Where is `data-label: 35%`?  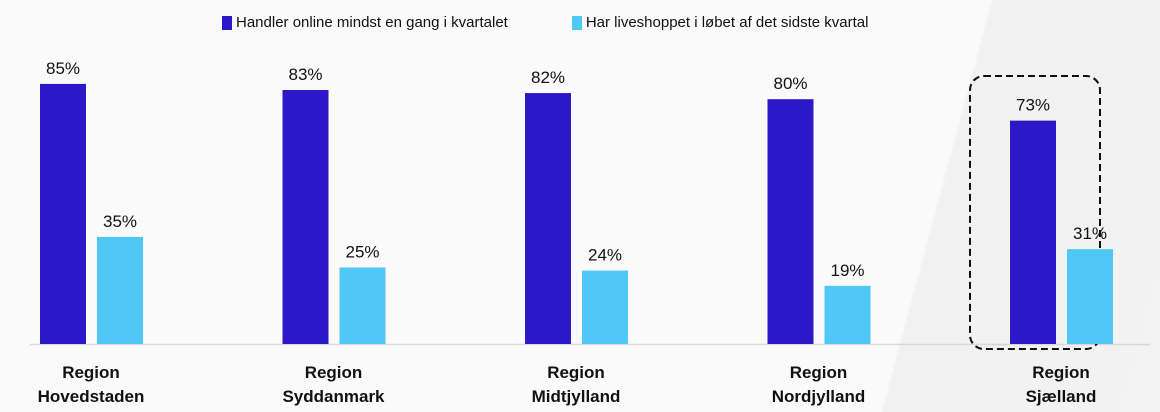 data-label: 35% is located at coordinates (120, 221).